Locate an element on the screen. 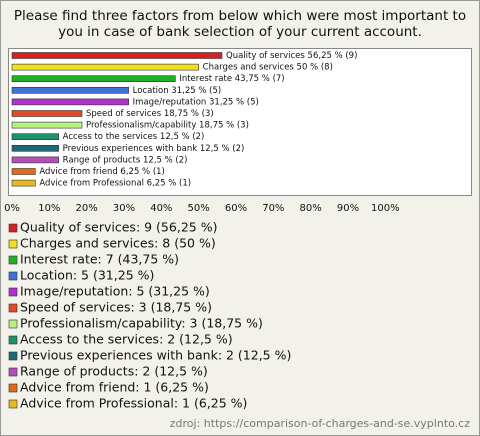 The image size is (480, 436). x-tick-label: 20% is located at coordinates (87, 208).